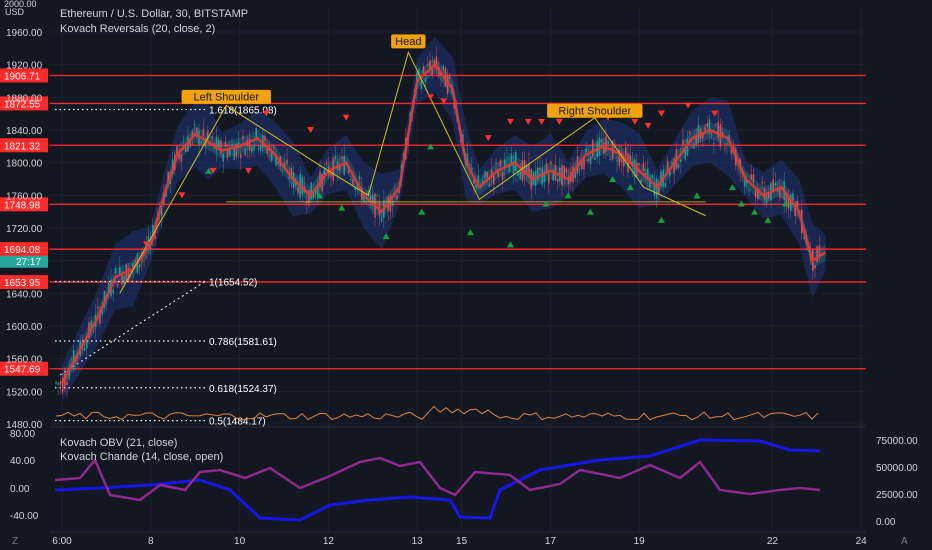  What do you see at coordinates (15, 12) in the screenshot?
I see `currency-label: USD` at bounding box center [15, 12].